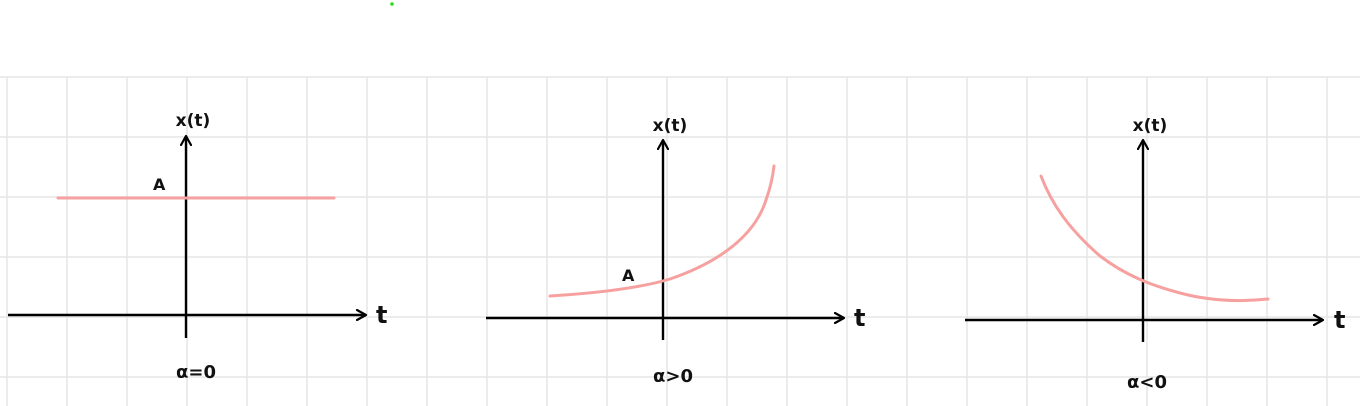 The image size is (1360, 406). What do you see at coordinates (196, 372) in the screenshot?
I see `condition-label: α=0` at bounding box center [196, 372].